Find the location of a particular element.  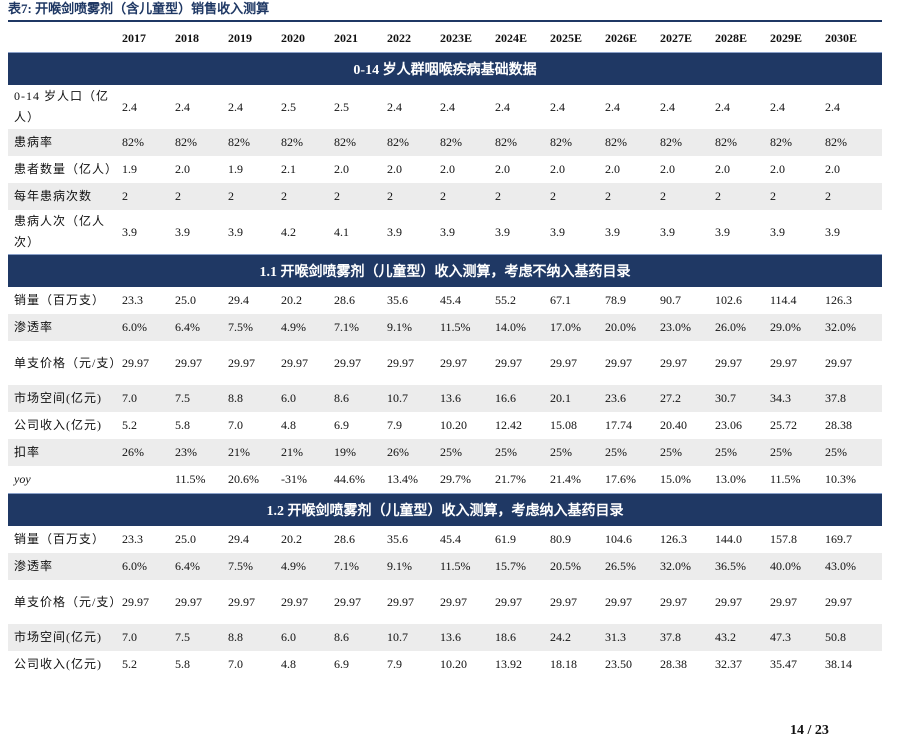

table-cell: 23.3 is located at coordinates (132, 300).